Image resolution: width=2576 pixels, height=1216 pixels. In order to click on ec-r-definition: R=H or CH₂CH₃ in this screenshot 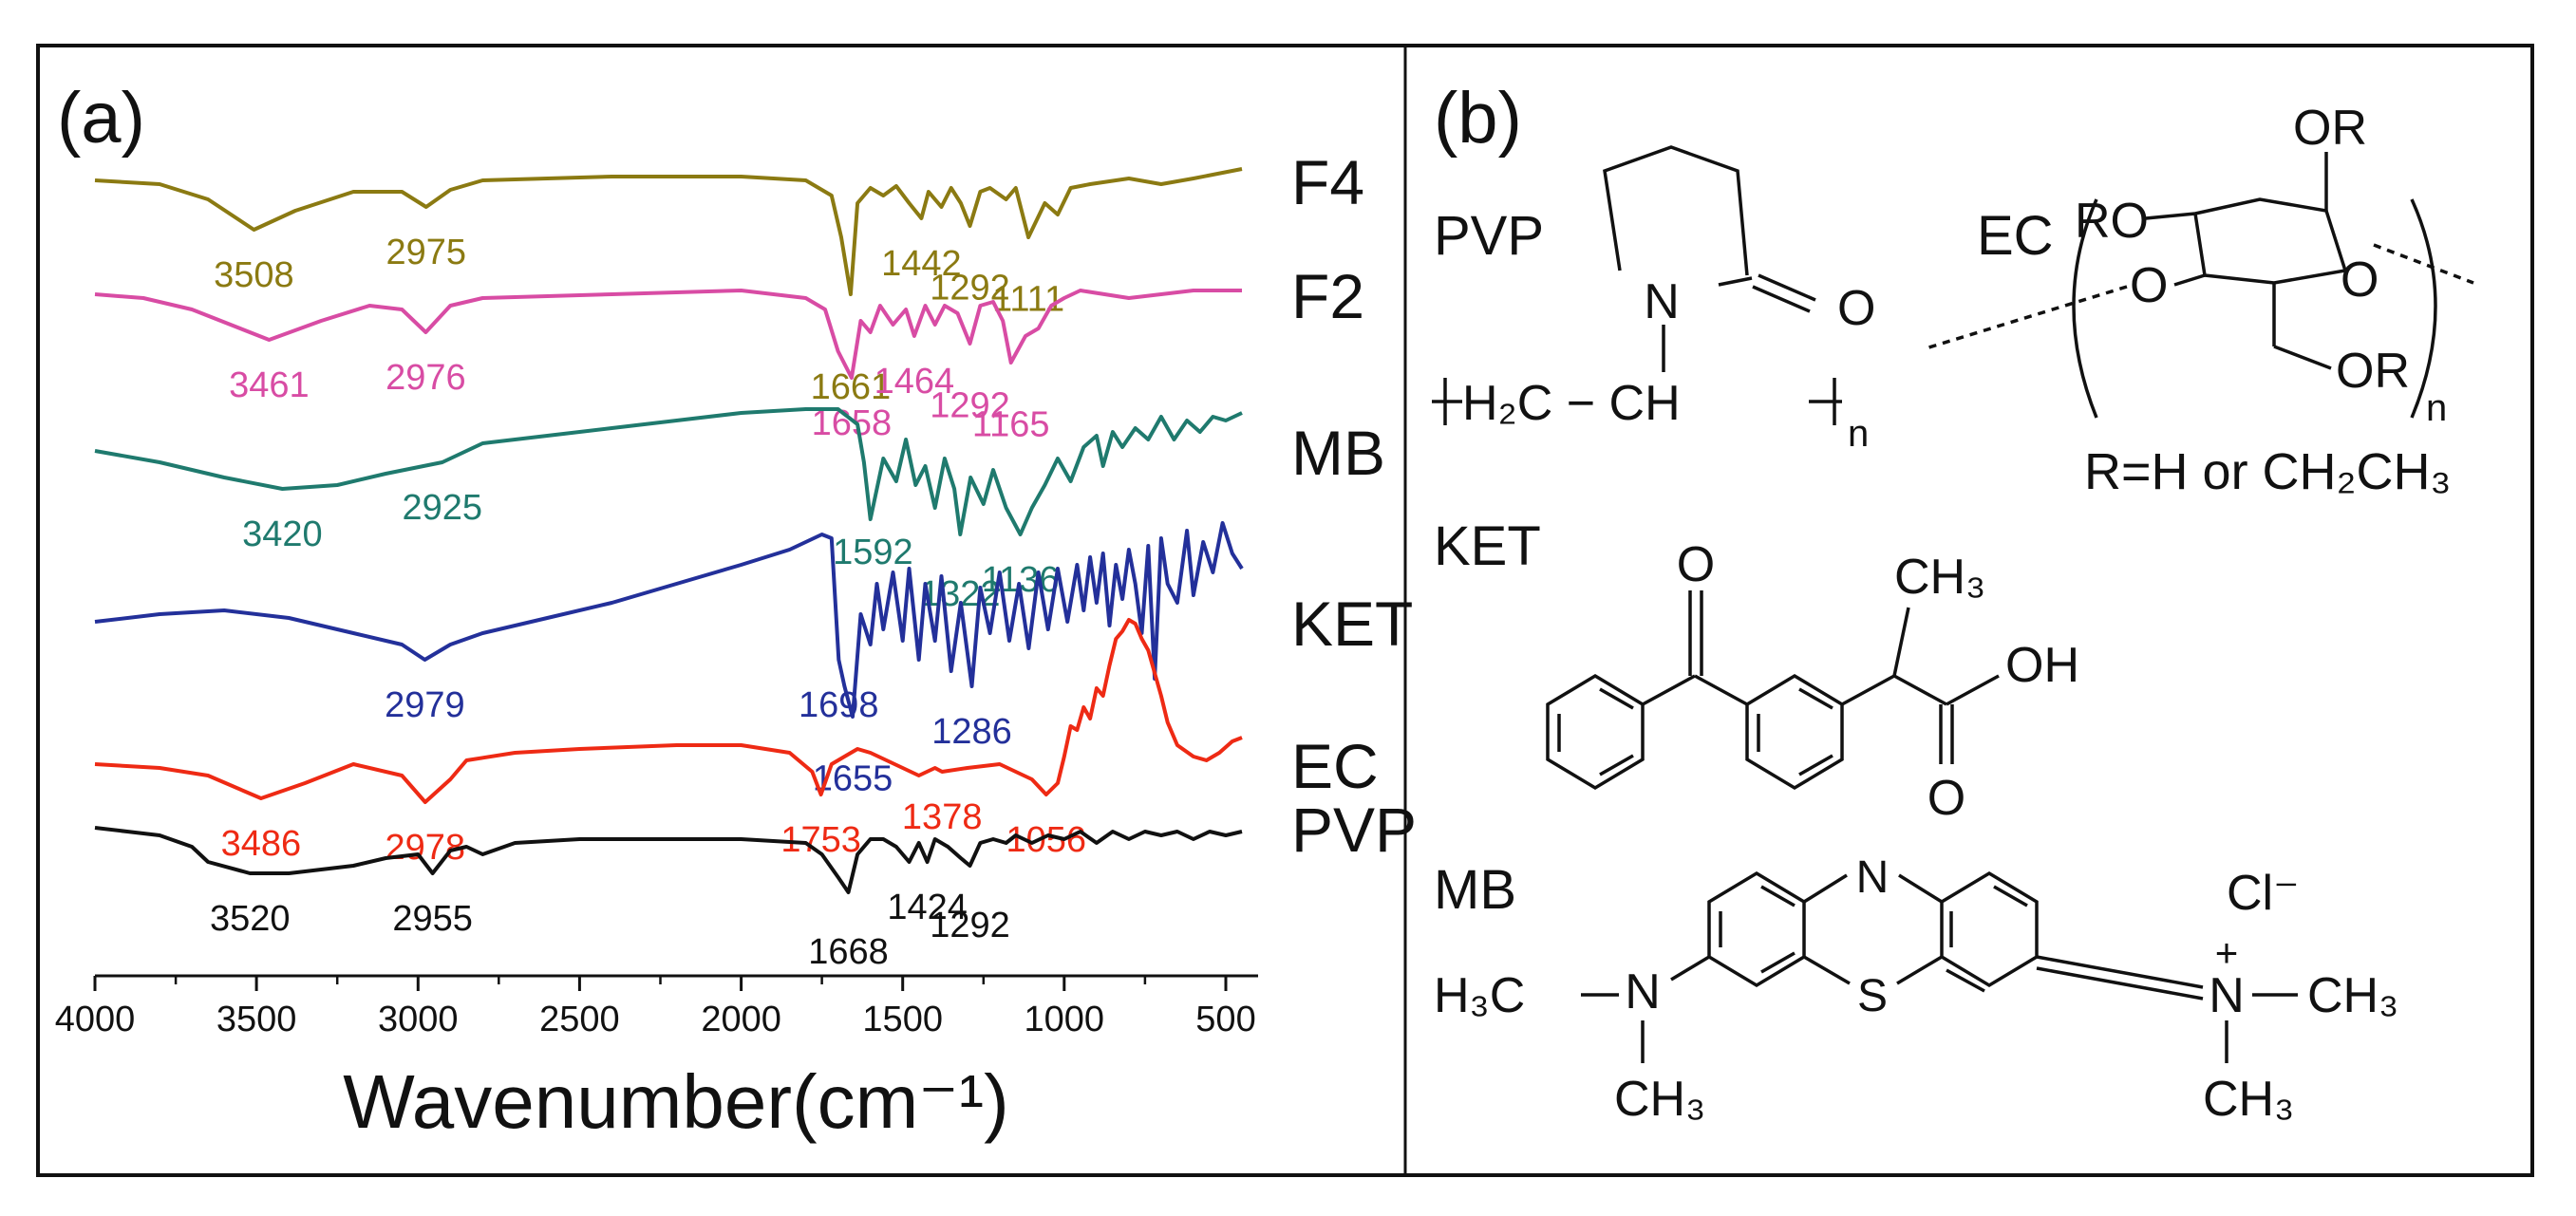, I will do `click(2268, 471)`.